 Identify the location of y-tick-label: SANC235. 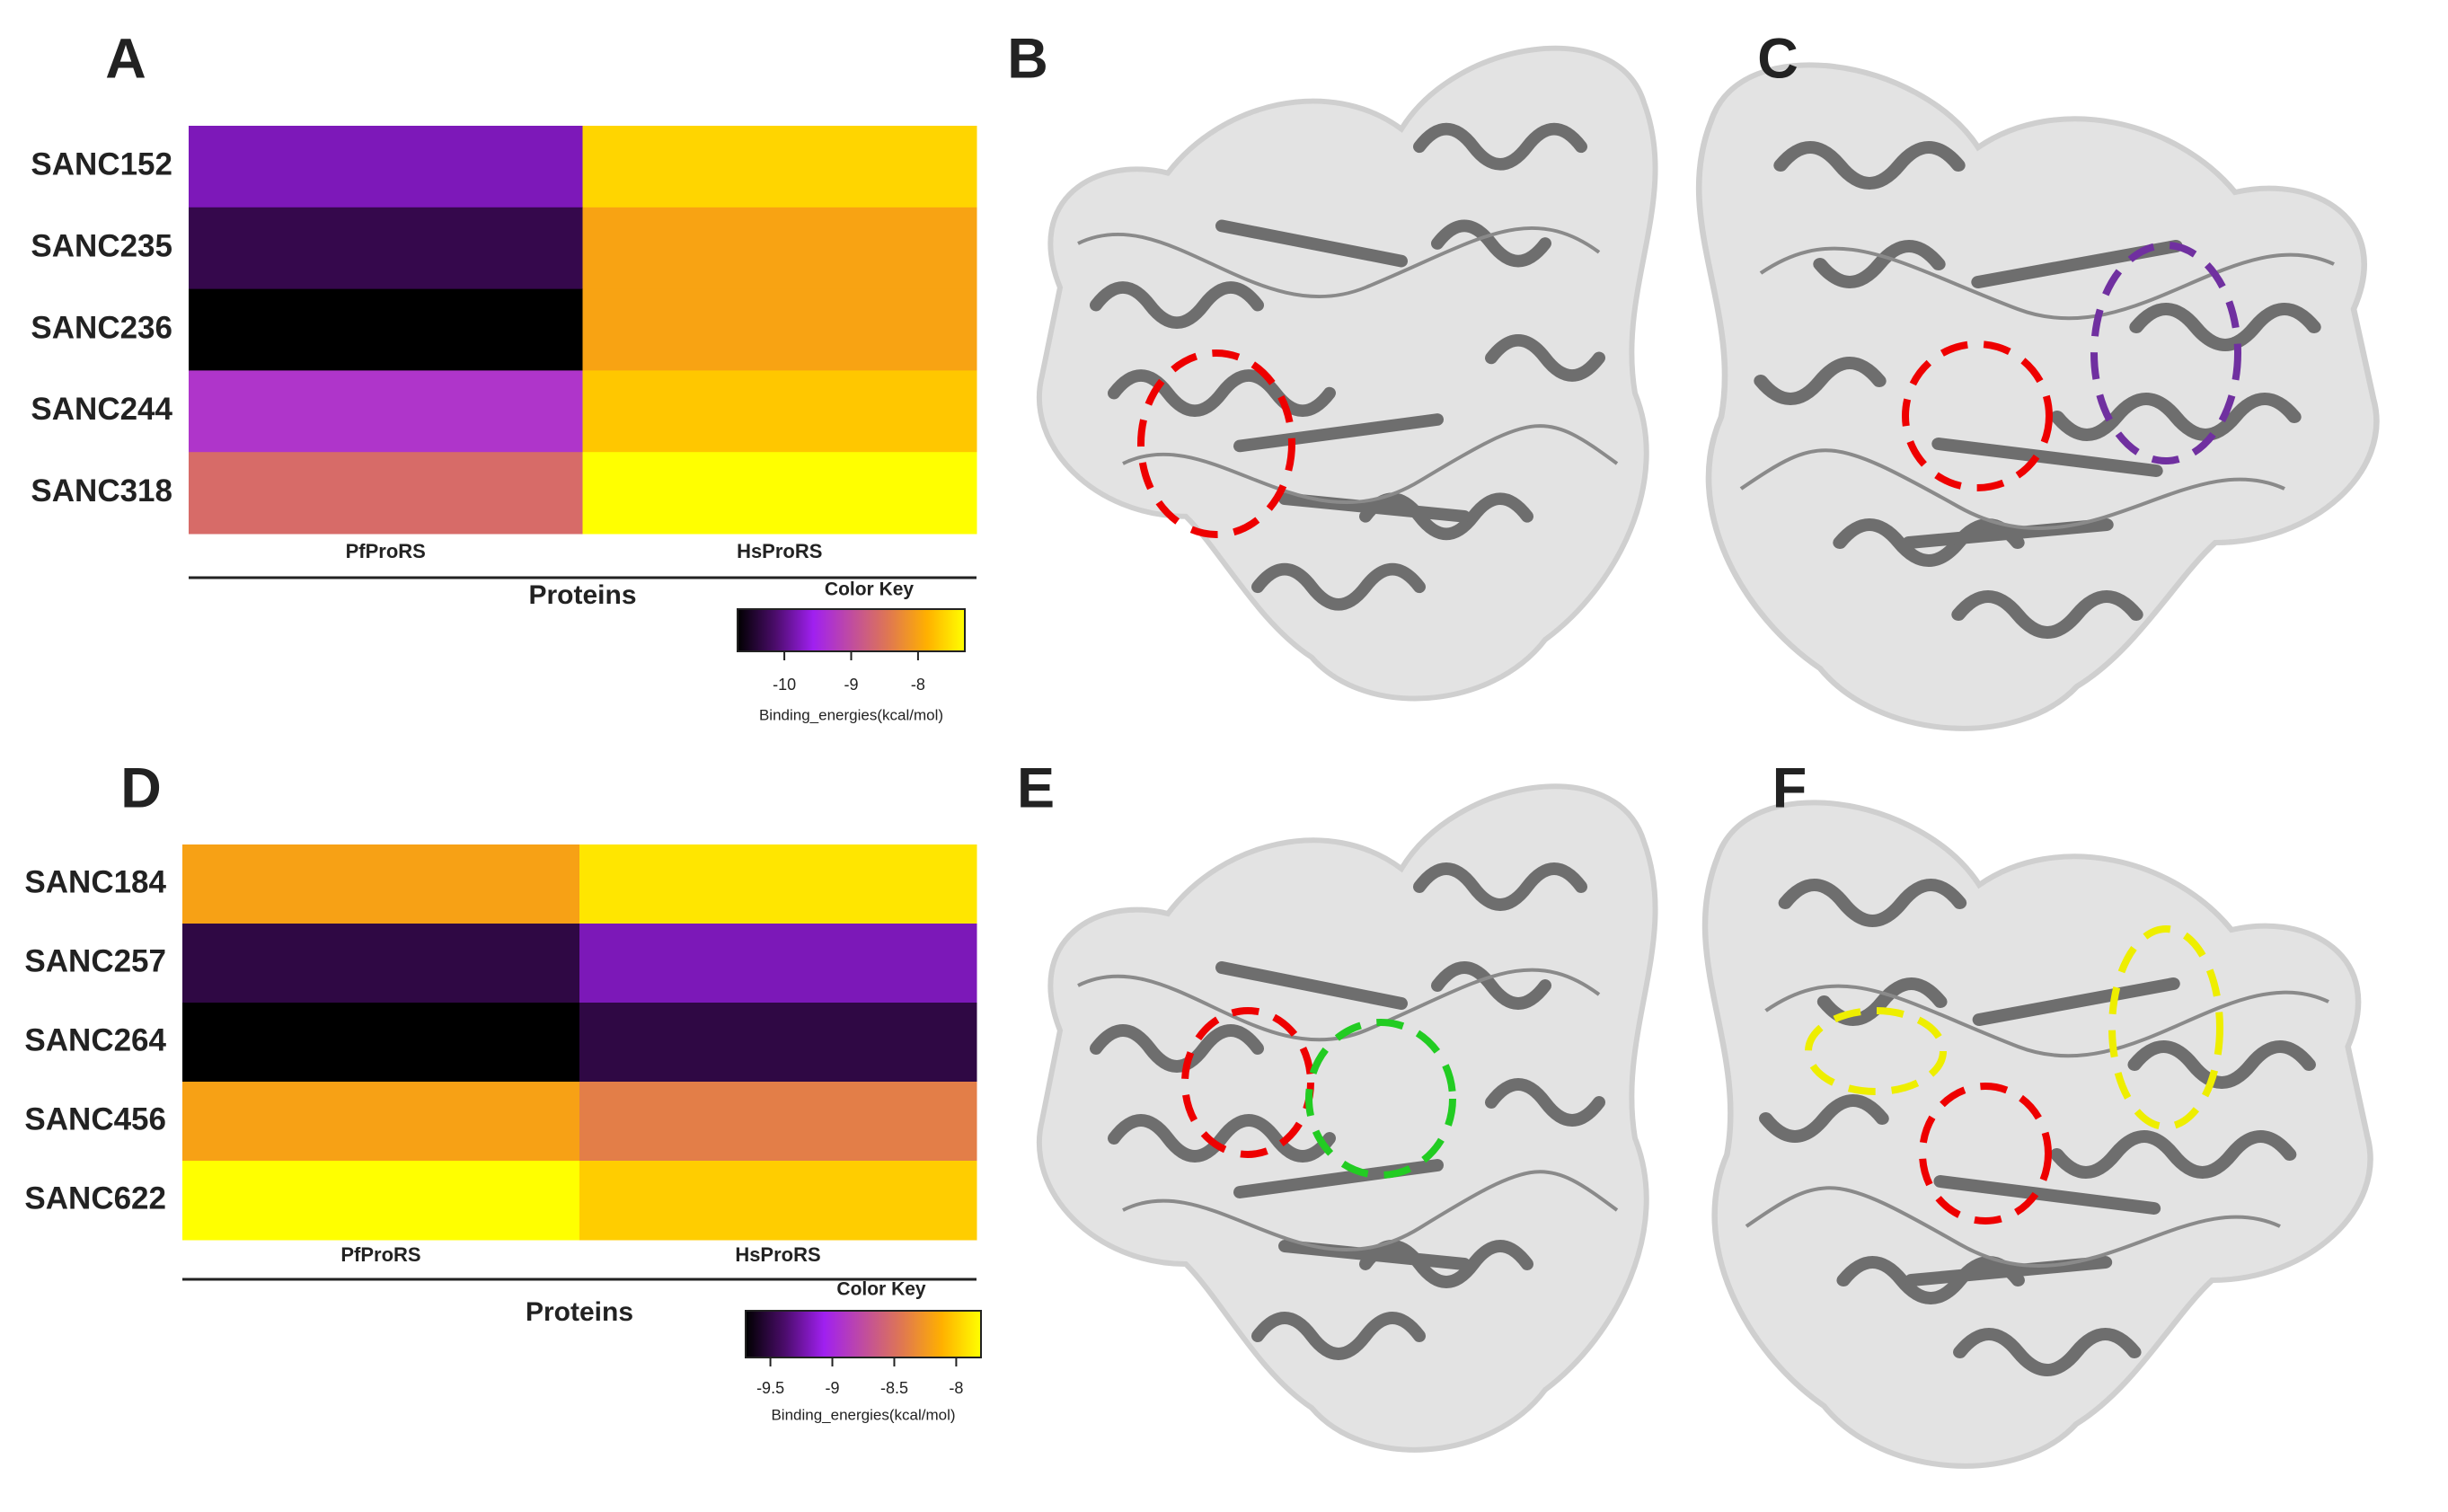
(102, 246).